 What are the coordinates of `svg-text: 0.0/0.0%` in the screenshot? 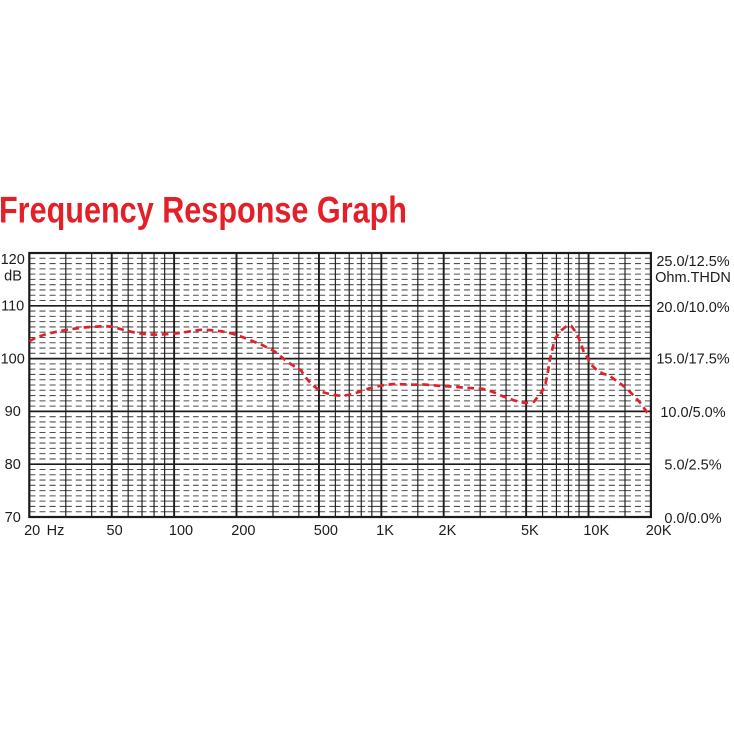 It's located at (692, 519).